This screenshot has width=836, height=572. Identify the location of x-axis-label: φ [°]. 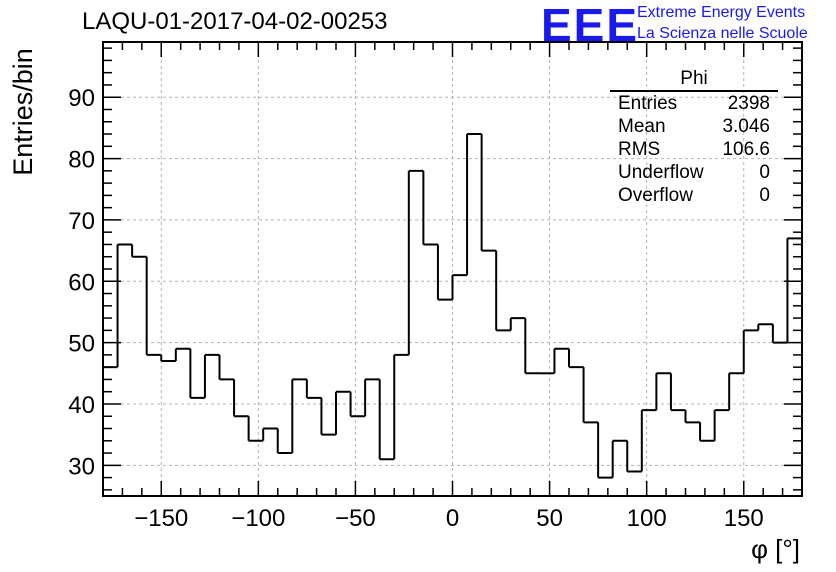
(775, 549).